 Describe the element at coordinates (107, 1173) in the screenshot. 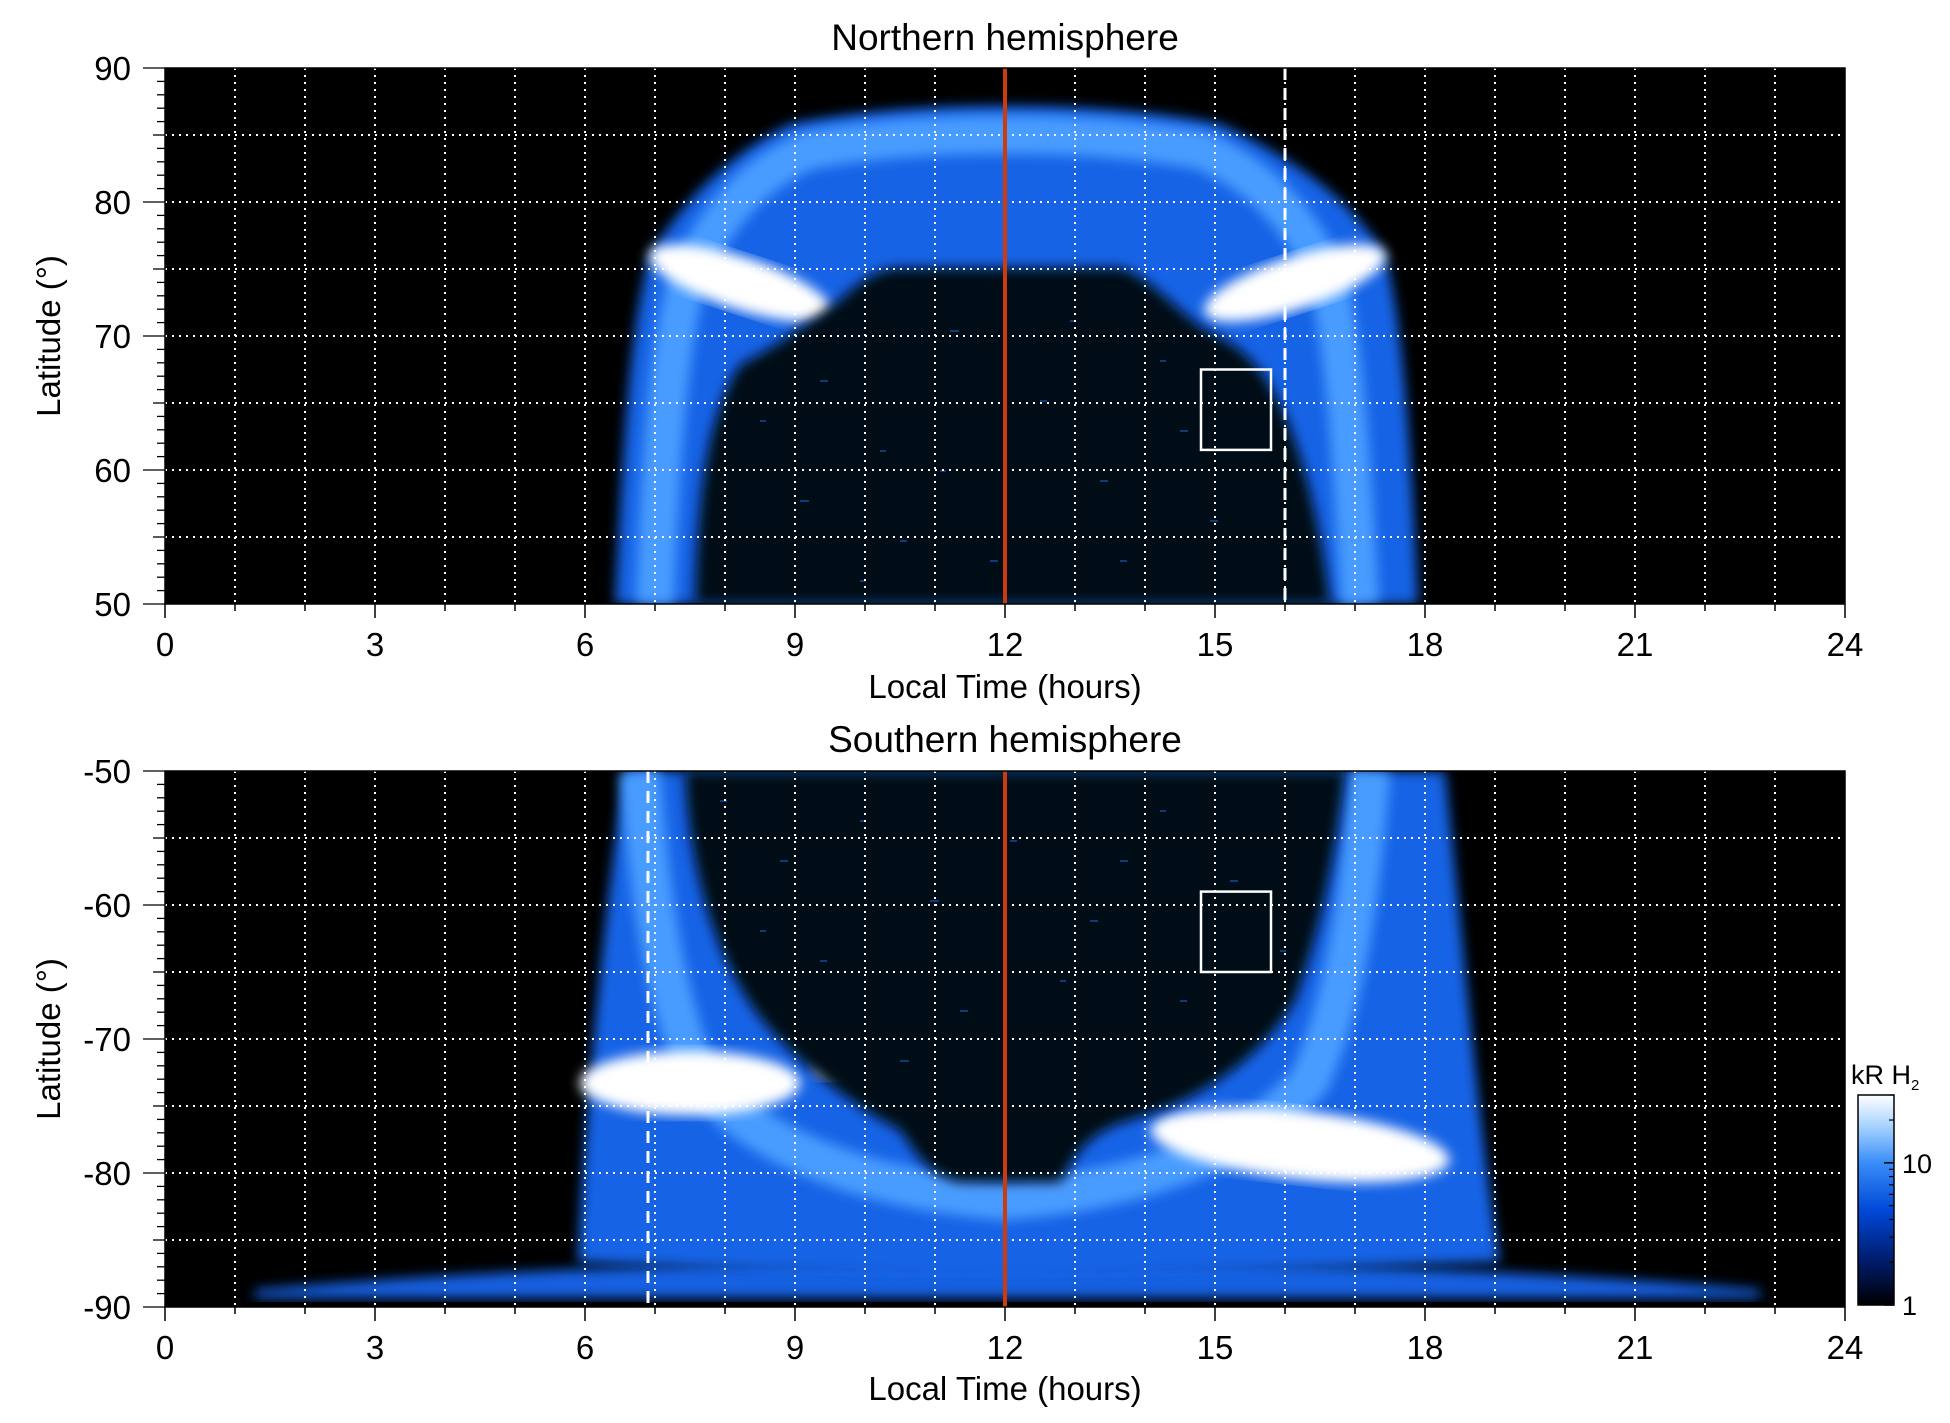

I see `y-tick-label: -80` at that location.